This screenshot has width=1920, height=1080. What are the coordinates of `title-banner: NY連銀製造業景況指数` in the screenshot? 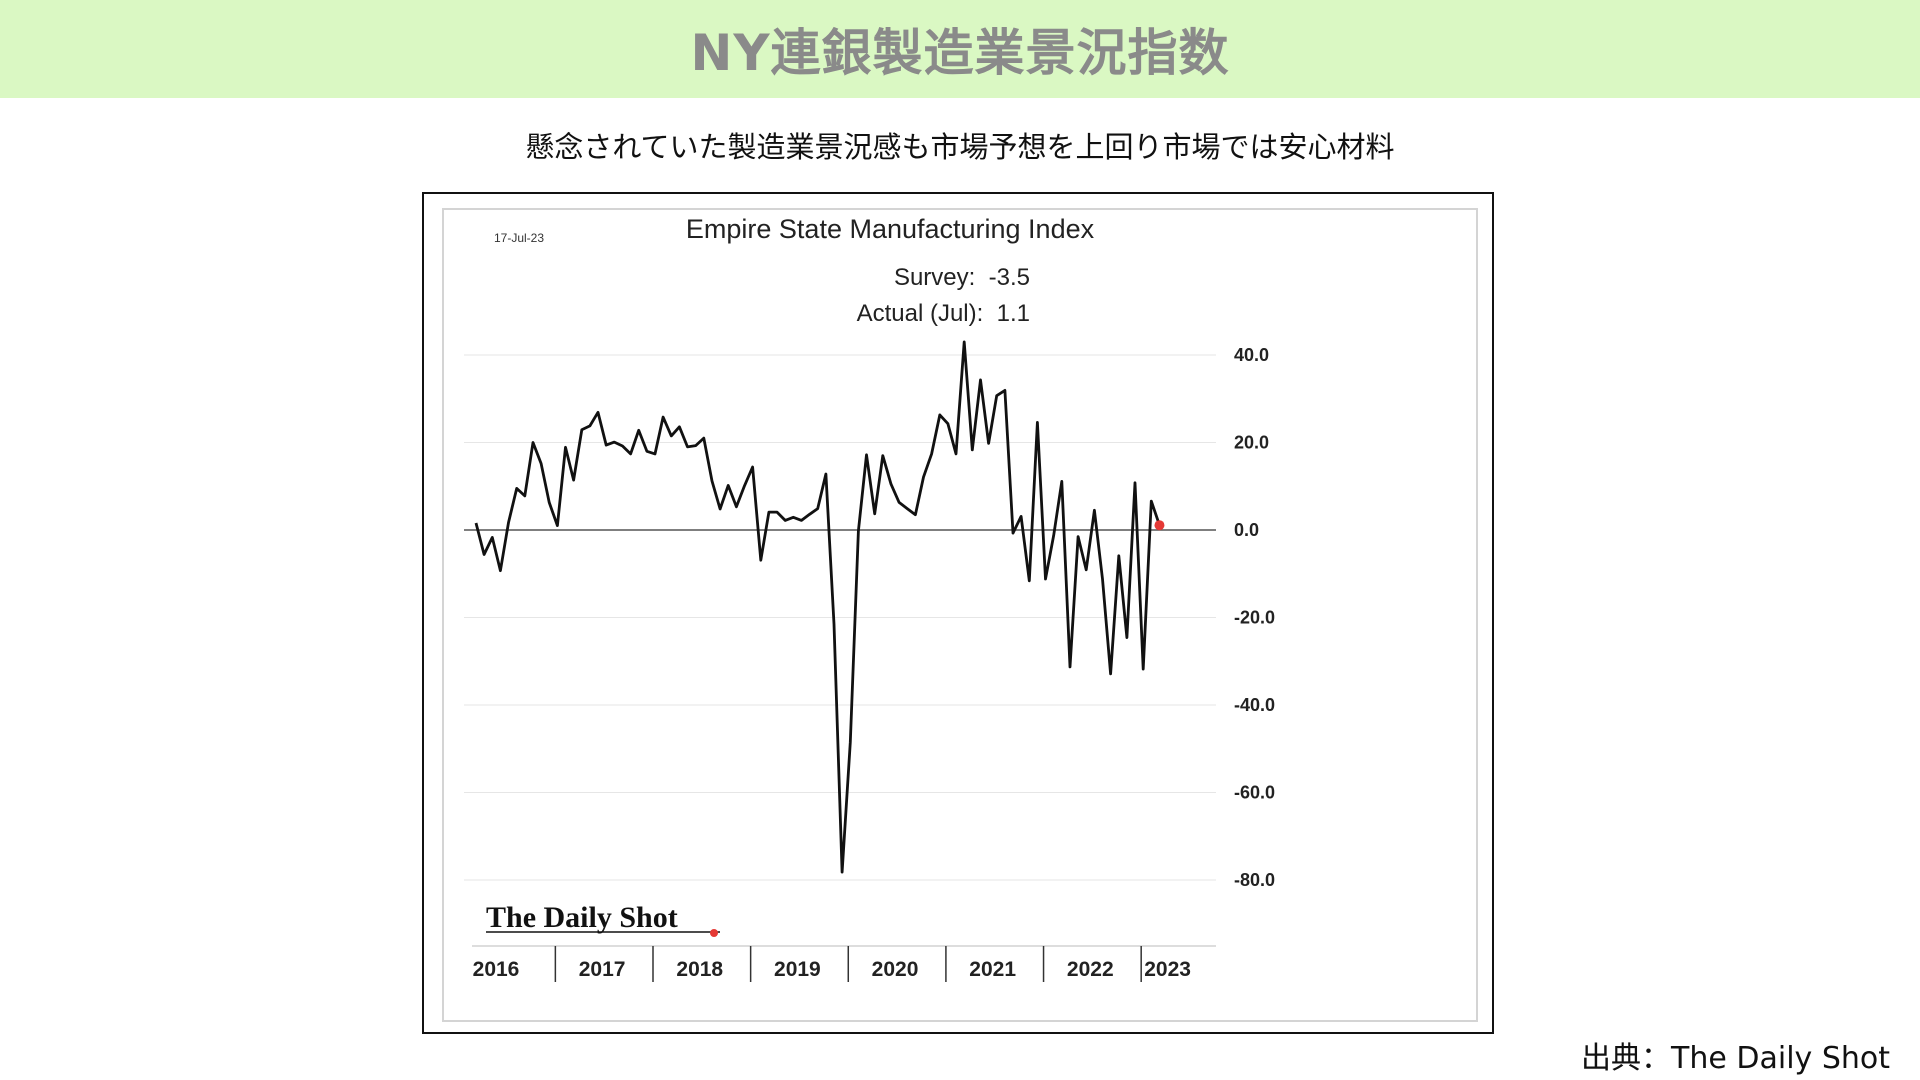 It's located at (960, 49).